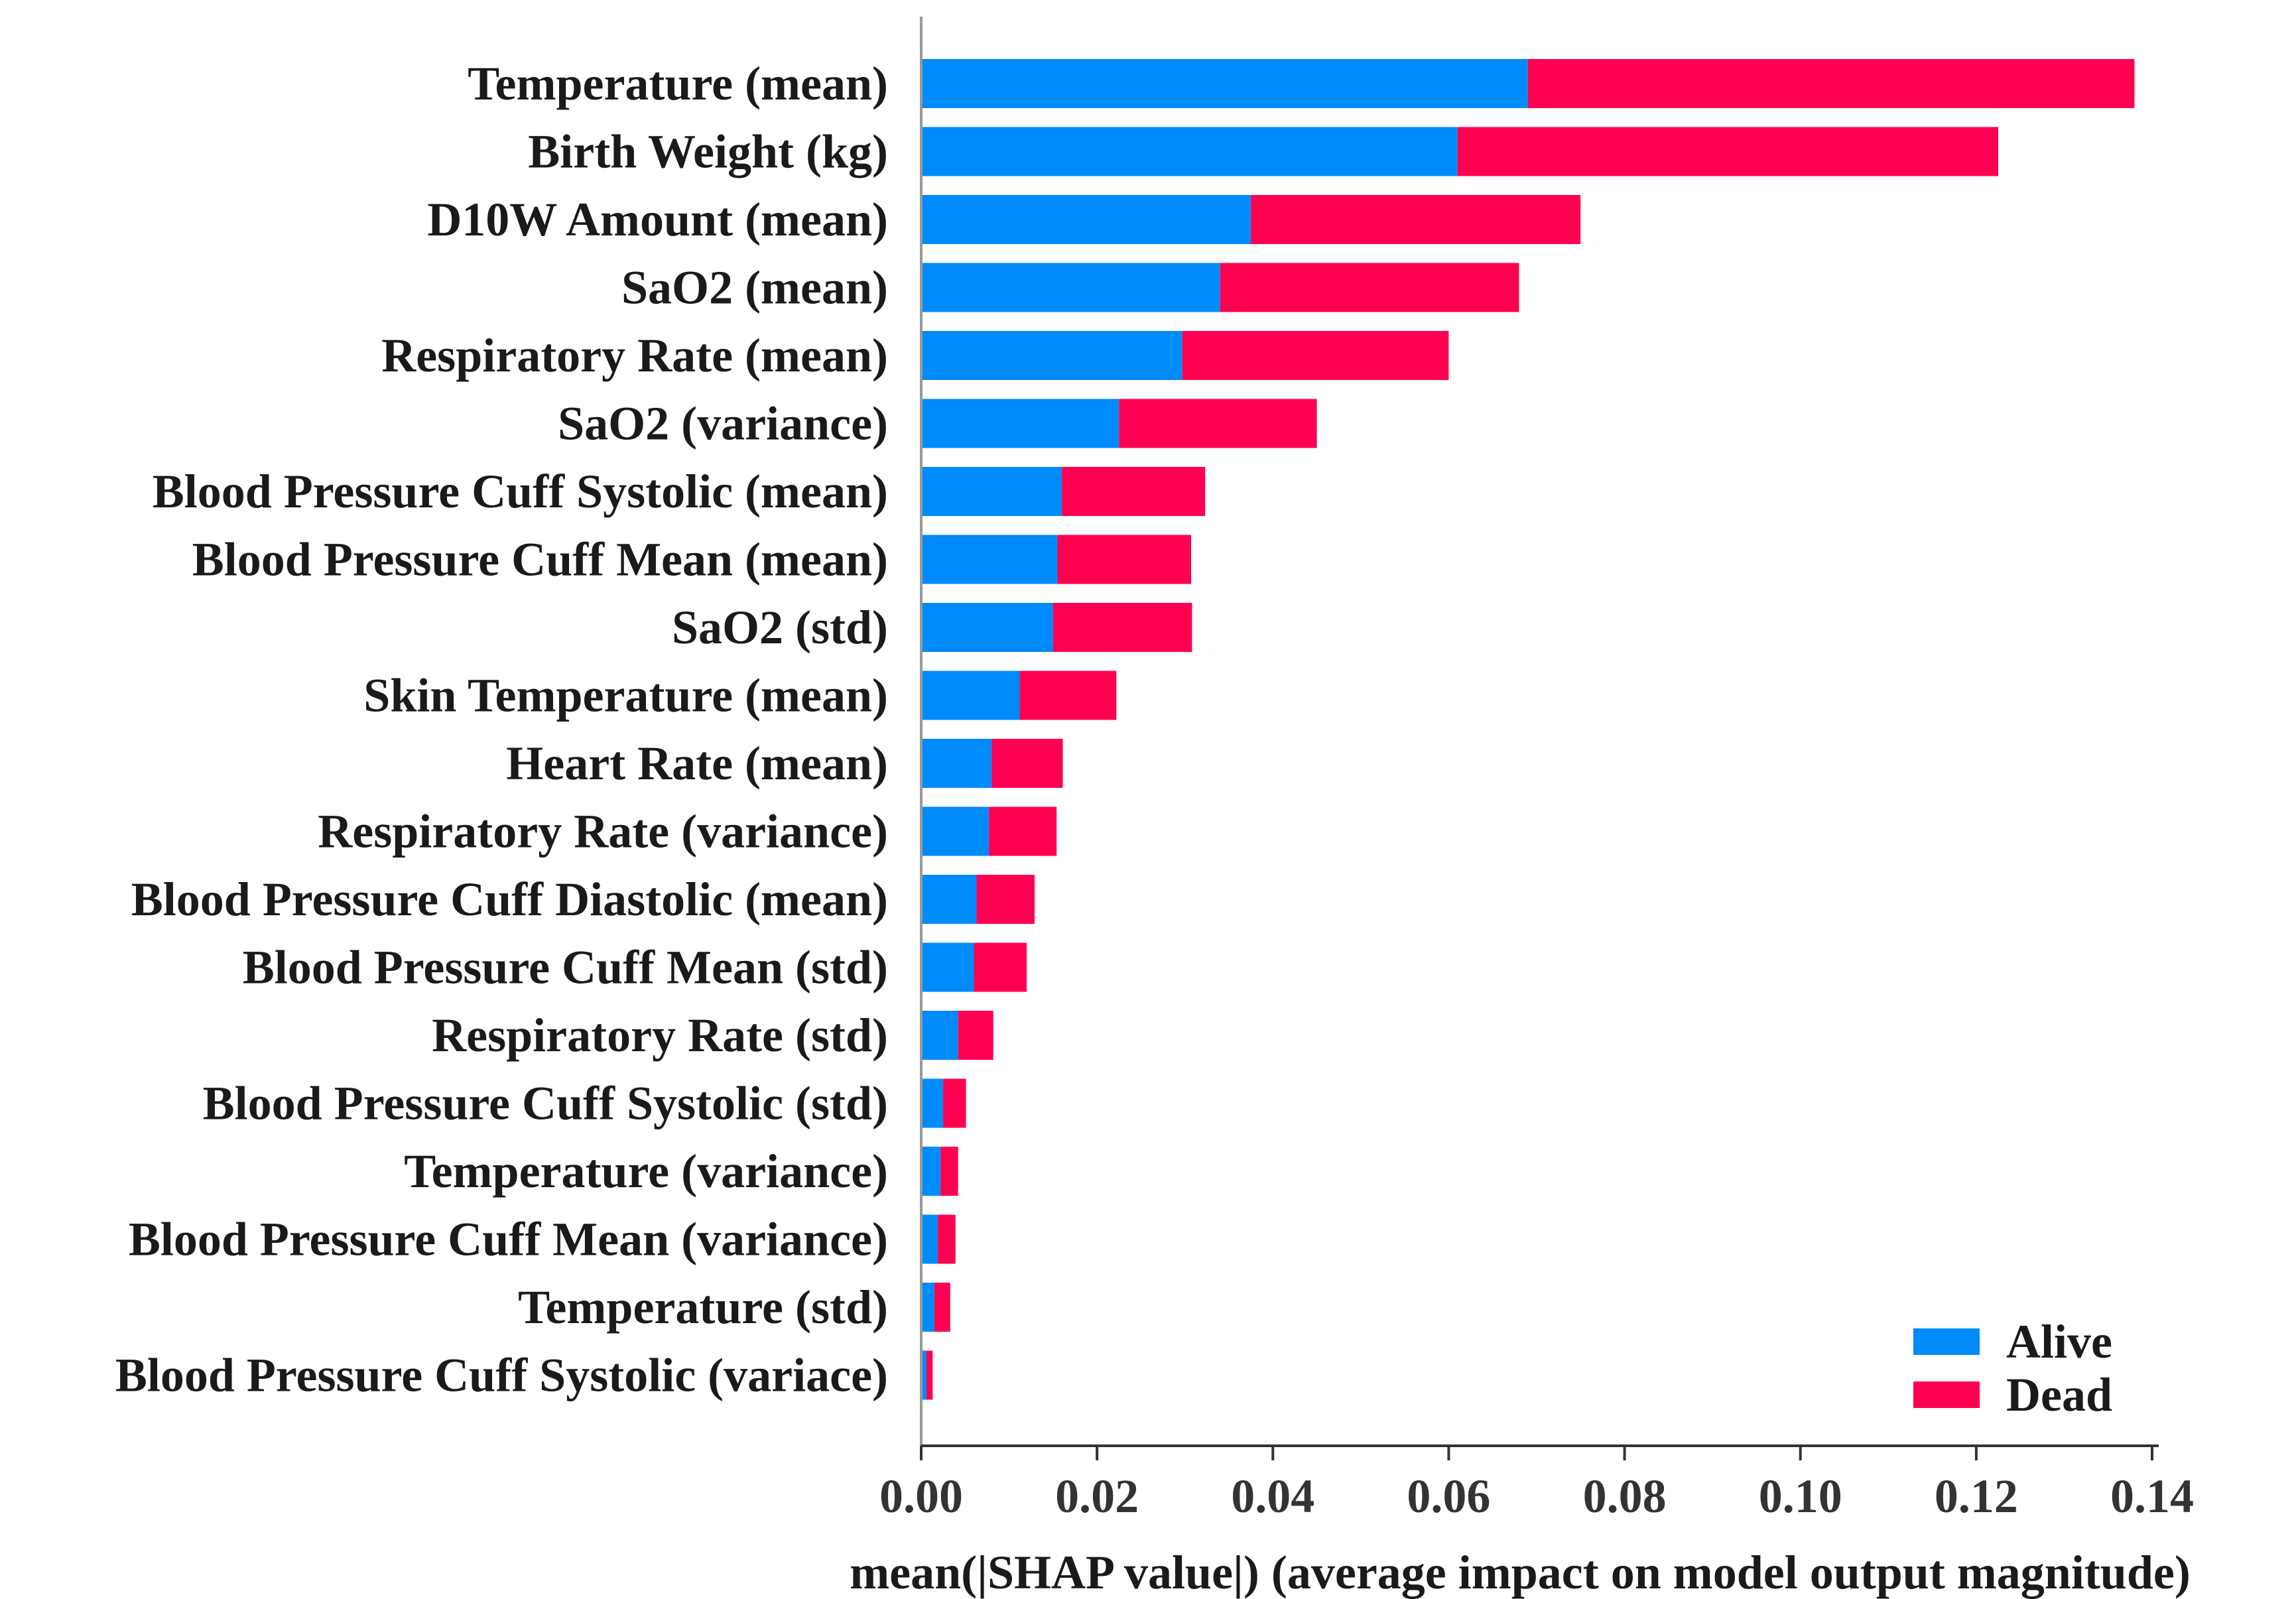 The width and height of the screenshot is (2296, 1599). I want to click on bar-alive-respiratory-rate-std, so click(940, 1035).